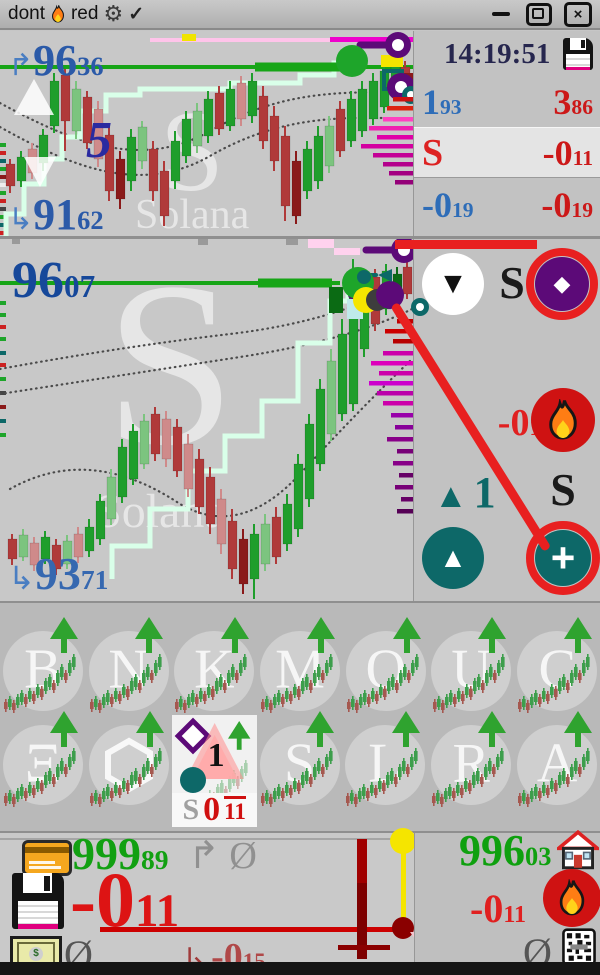 This screenshot has height=975, width=600. Describe the element at coordinates (512, 282) in the screenshot. I see `side-letter: S` at that location.